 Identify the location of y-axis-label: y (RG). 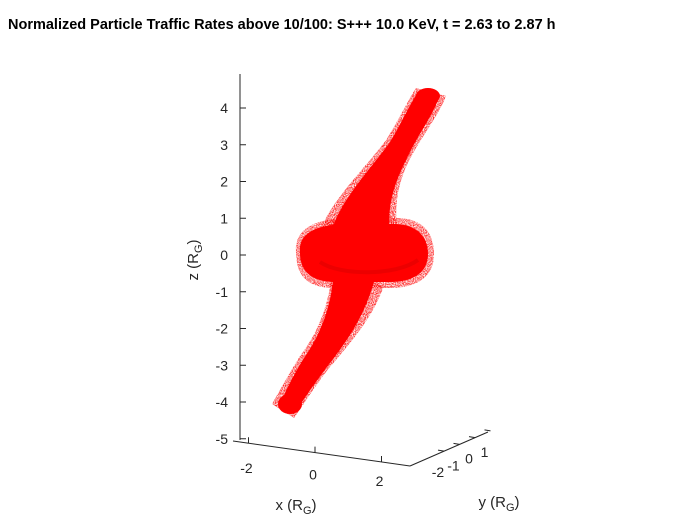
(498, 504).